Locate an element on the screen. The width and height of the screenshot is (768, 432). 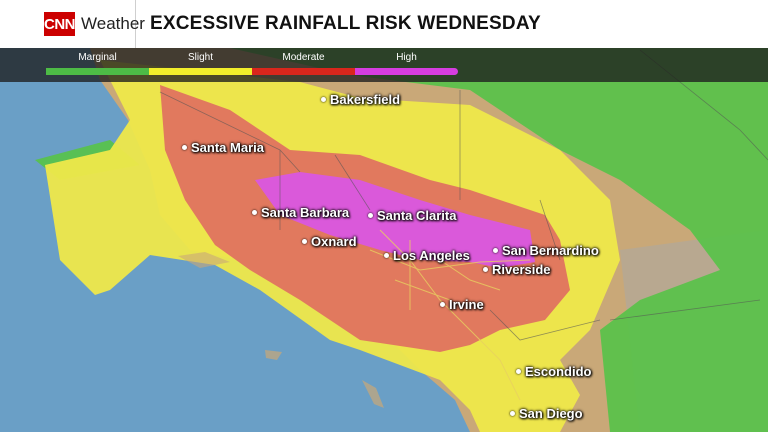
city-santa-maria: Santa Maria is located at coordinates (223, 147).